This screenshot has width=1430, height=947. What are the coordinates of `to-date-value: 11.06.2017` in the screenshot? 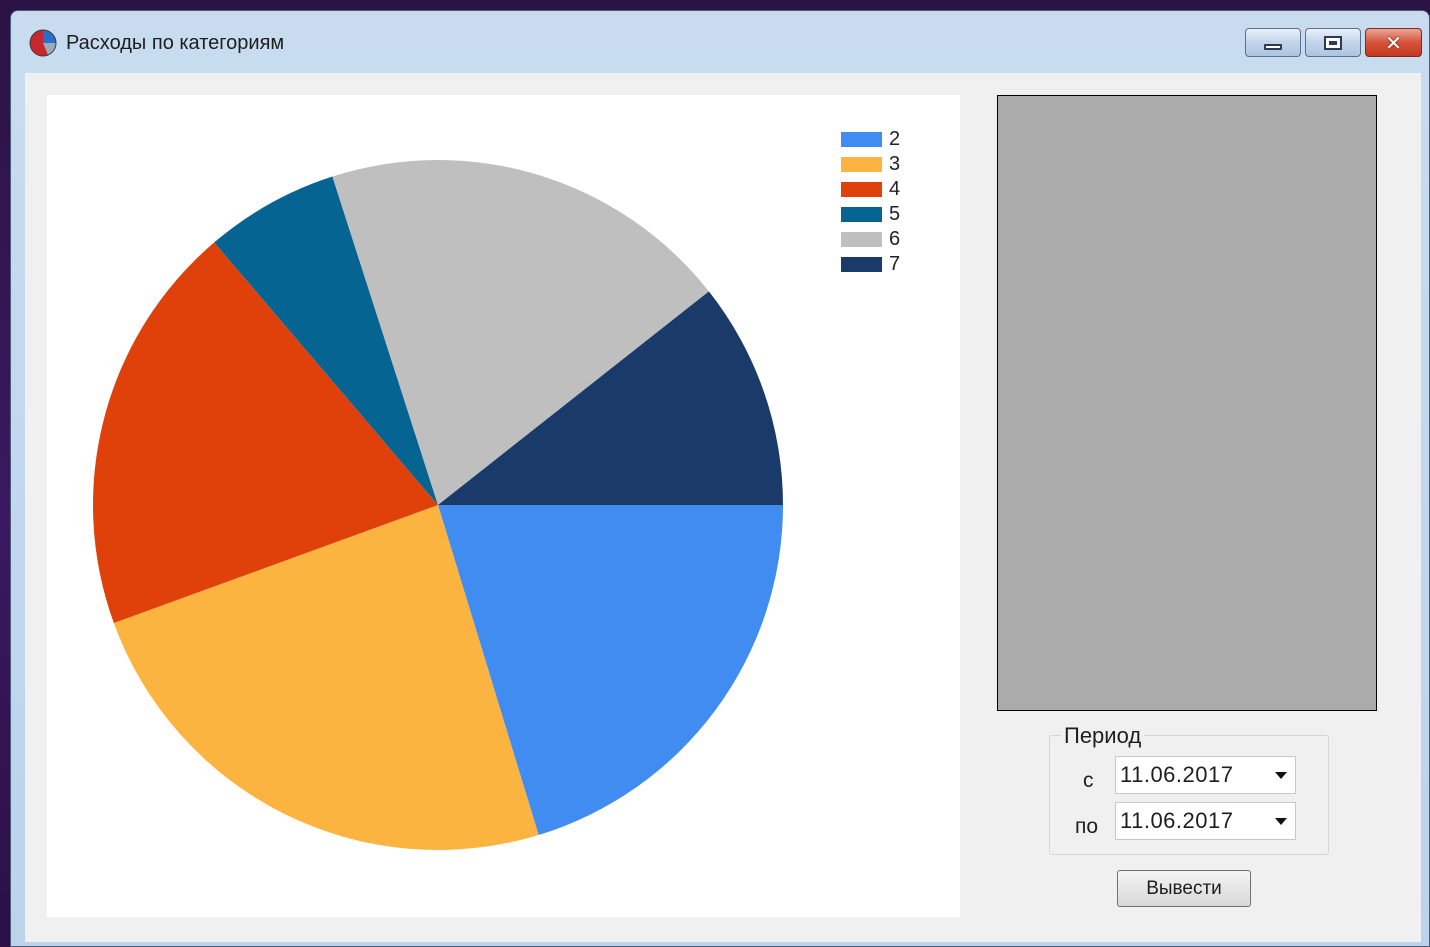 It's located at (1177, 820).